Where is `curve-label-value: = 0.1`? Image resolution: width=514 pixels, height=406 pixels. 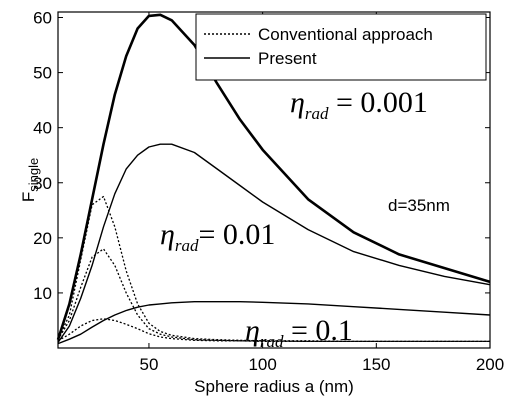 curve-label-value: = 0.1 is located at coordinates (318, 330).